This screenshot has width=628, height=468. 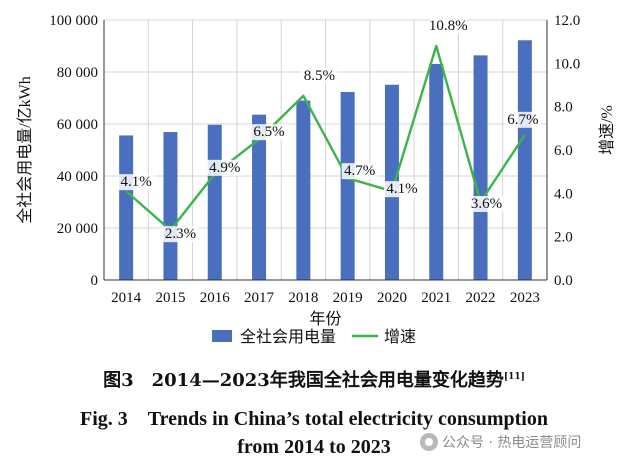 I want to click on x-tick-label: 2022, so click(x=481, y=298).